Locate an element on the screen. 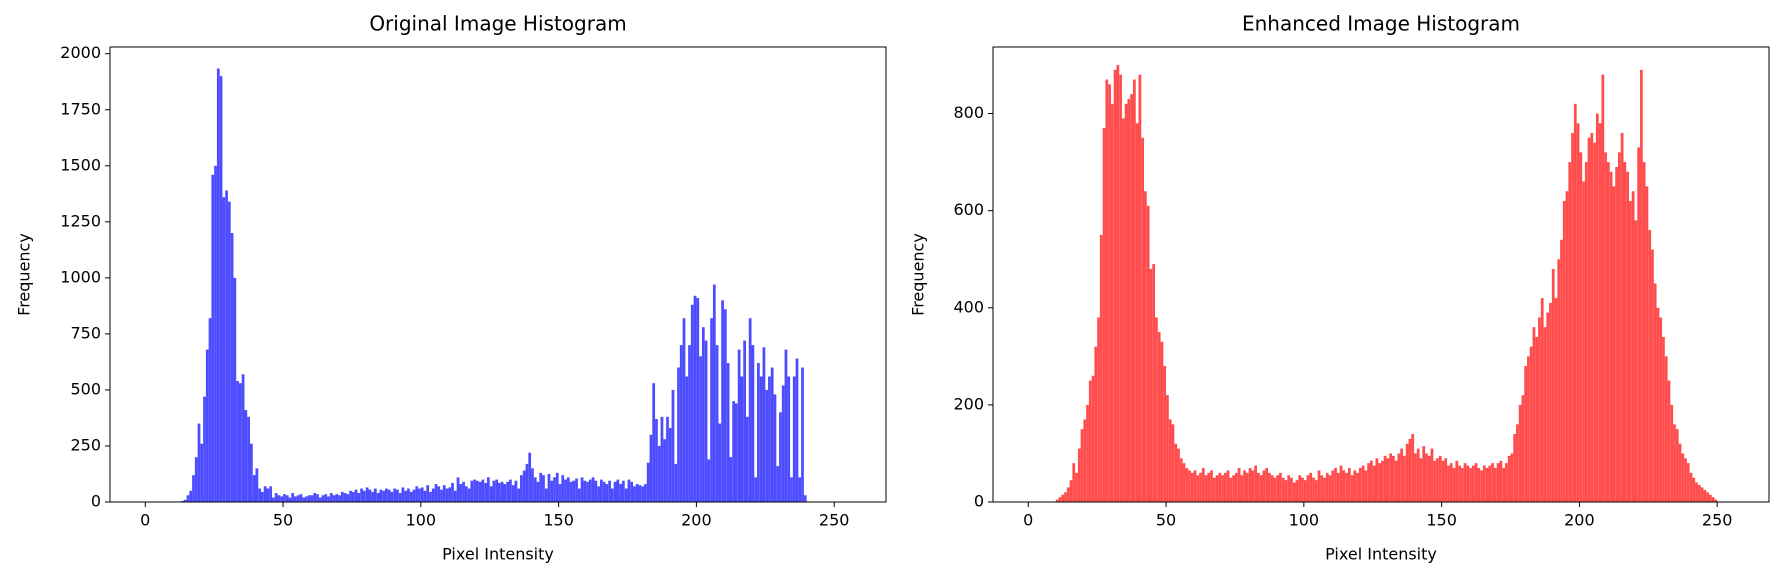 This screenshot has height=581, width=1784. y-tick-label: 1000 is located at coordinates (80, 276).